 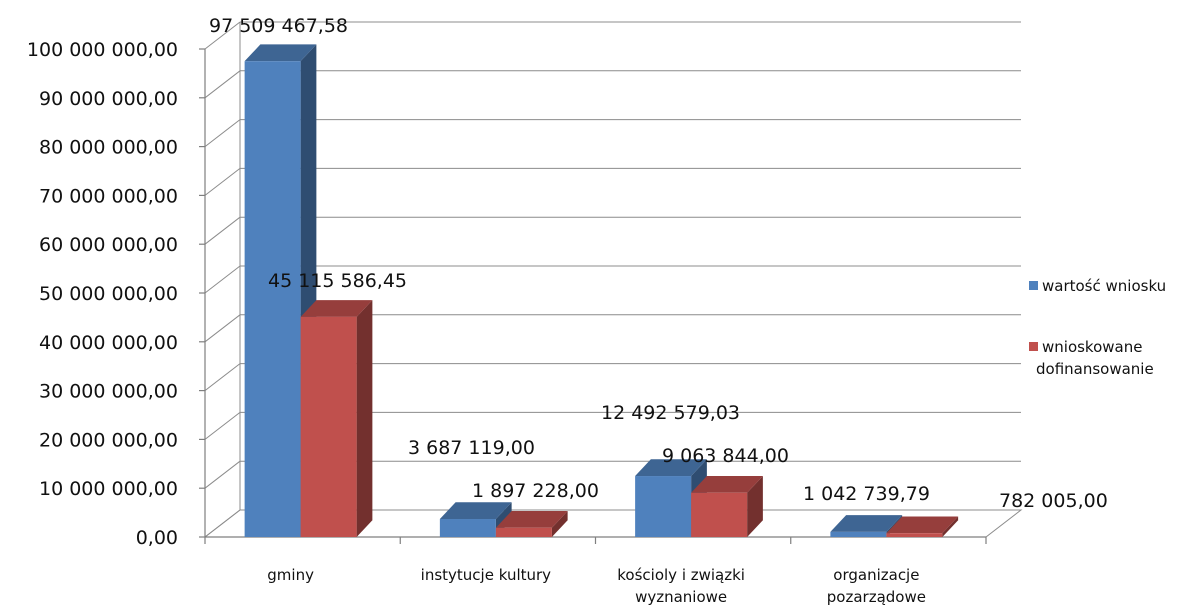 What do you see at coordinates (337, 281) in the screenshot?
I see `data-label: 45 115 586,45` at bounding box center [337, 281].